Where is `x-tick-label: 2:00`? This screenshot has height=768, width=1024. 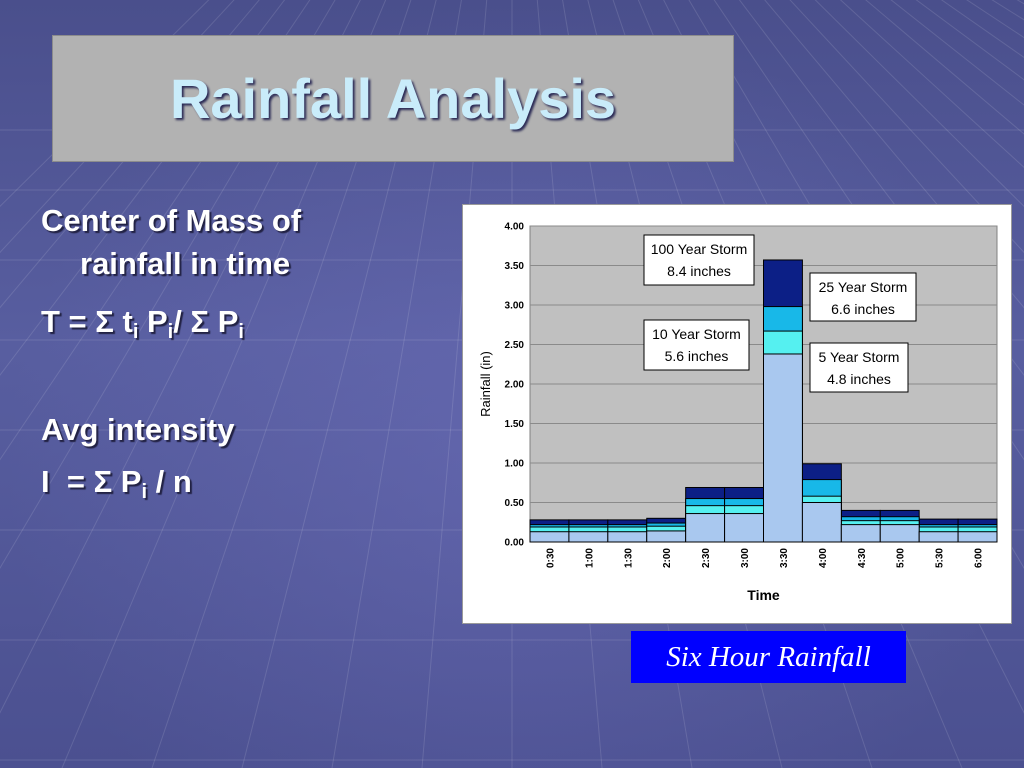
x-tick-label: 2:00 is located at coordinates (667, 558).